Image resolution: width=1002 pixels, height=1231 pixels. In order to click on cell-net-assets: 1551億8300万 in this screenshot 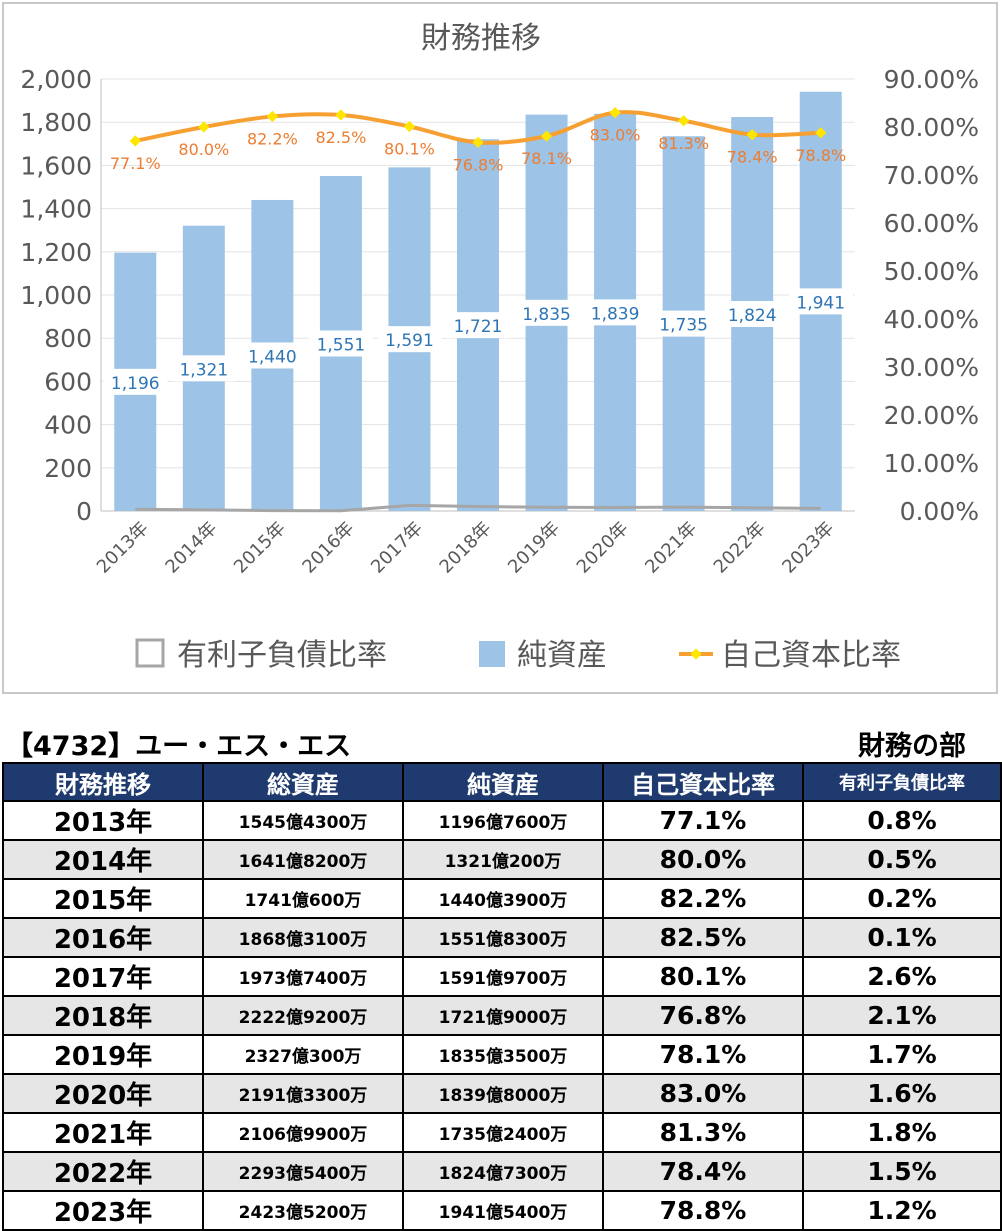, I will do `click(503, 937)`.